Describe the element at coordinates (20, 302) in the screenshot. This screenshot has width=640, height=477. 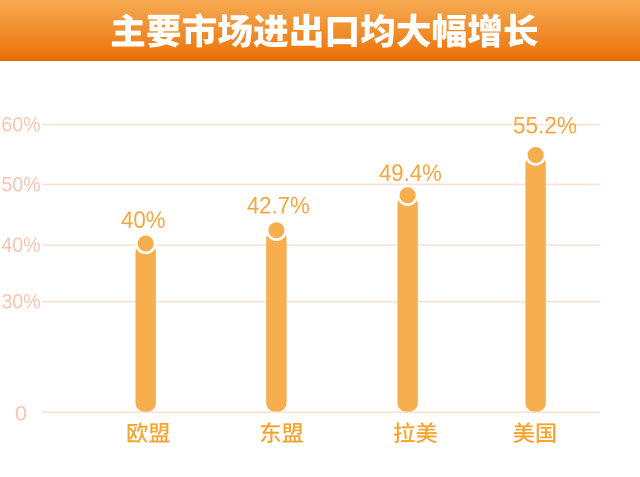
I see `svg-text: 30%` at that location.